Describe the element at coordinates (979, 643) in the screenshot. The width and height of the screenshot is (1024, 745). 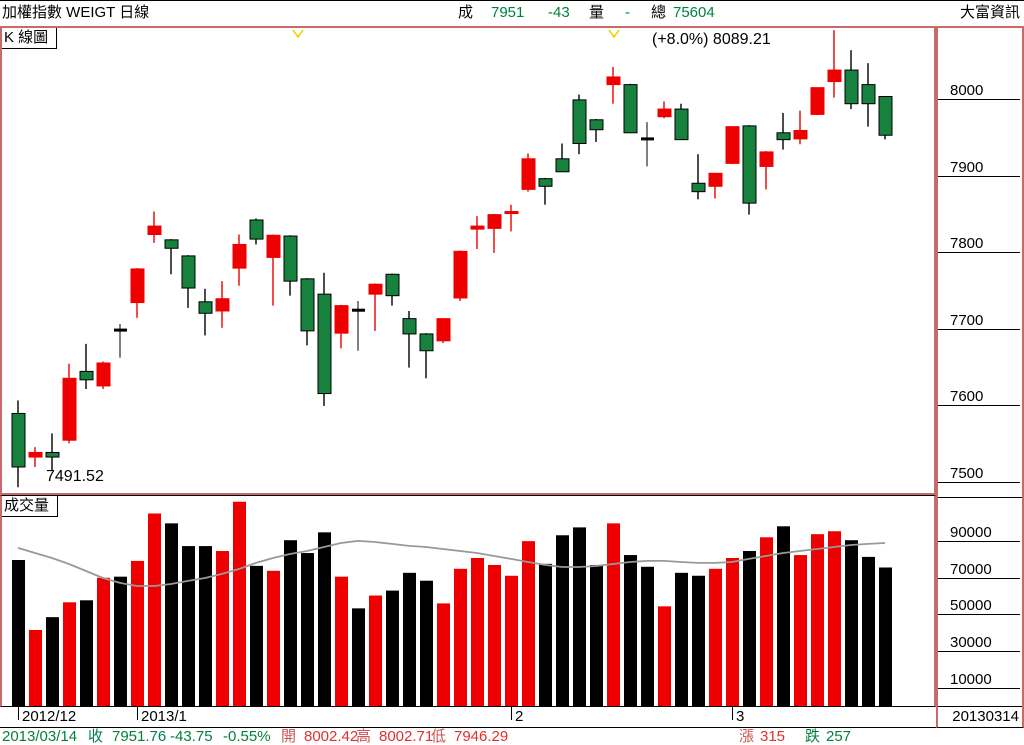
I see `volume-axis-tick: 30000` at that location.